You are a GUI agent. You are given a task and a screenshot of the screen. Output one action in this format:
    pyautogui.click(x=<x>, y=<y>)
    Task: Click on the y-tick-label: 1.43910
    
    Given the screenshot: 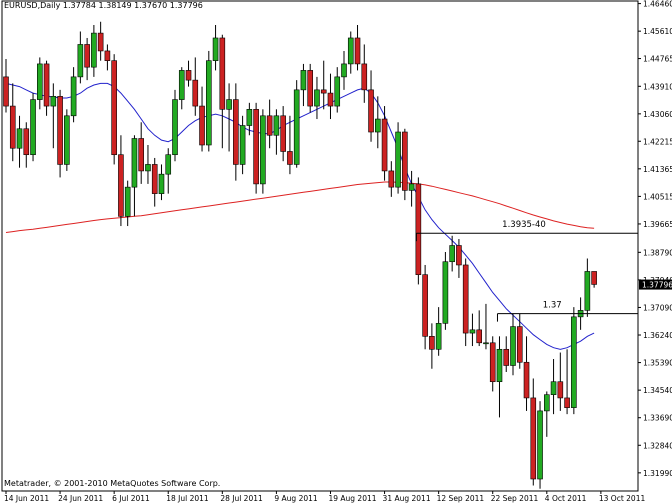 What is the action you would take?
    pyautogui.click(x=657, y=86)
    